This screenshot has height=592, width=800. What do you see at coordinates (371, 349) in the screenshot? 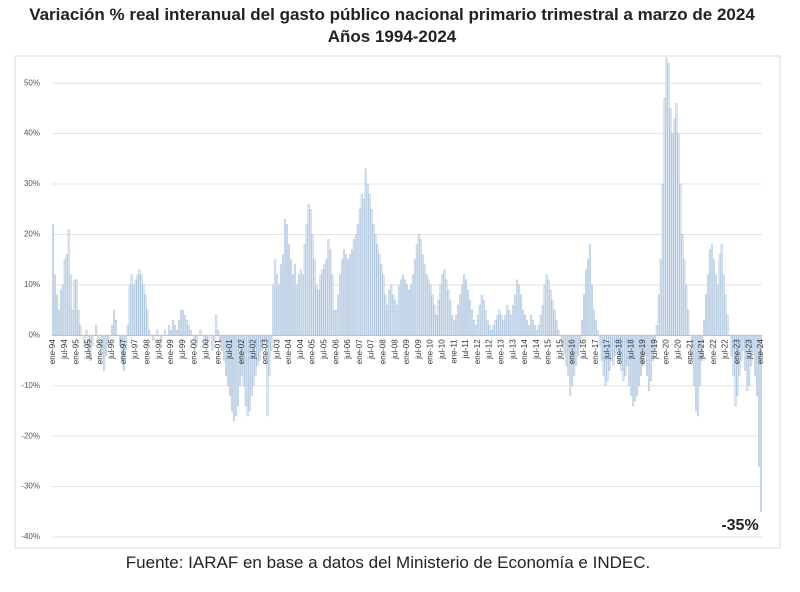
I see `x-tick-label: jul-07` at bounding box center [371, 349].